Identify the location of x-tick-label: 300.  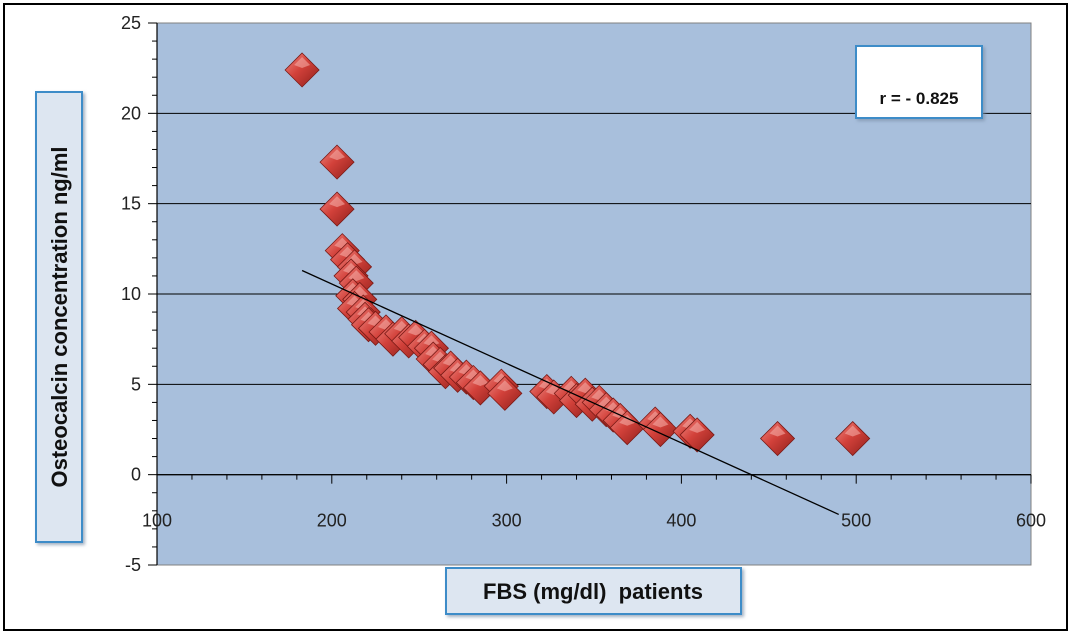
(507, 521).